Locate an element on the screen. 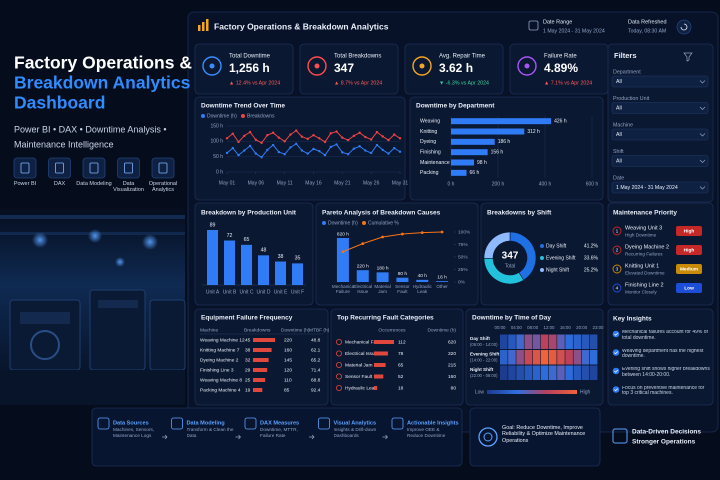  calendar-icon is located at coordinates (533, 25).